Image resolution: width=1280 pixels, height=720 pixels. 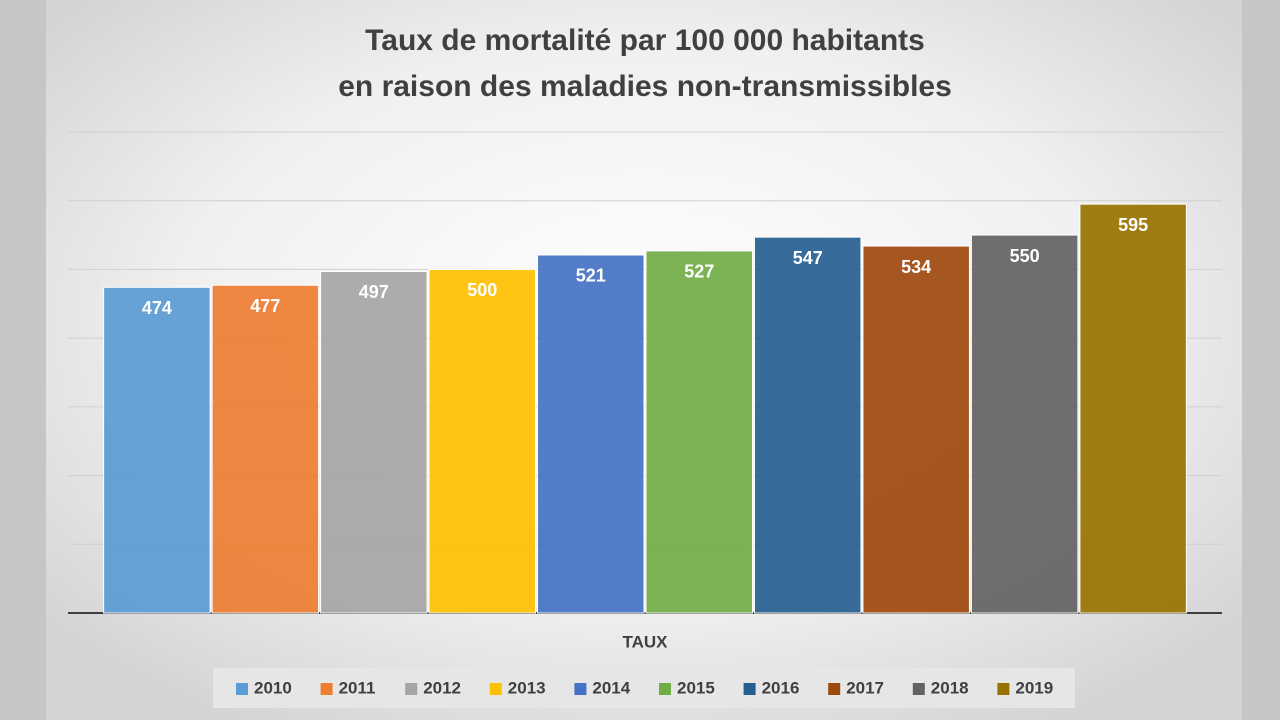 I want to click on value-label: 547, so click(x=808, y=258).